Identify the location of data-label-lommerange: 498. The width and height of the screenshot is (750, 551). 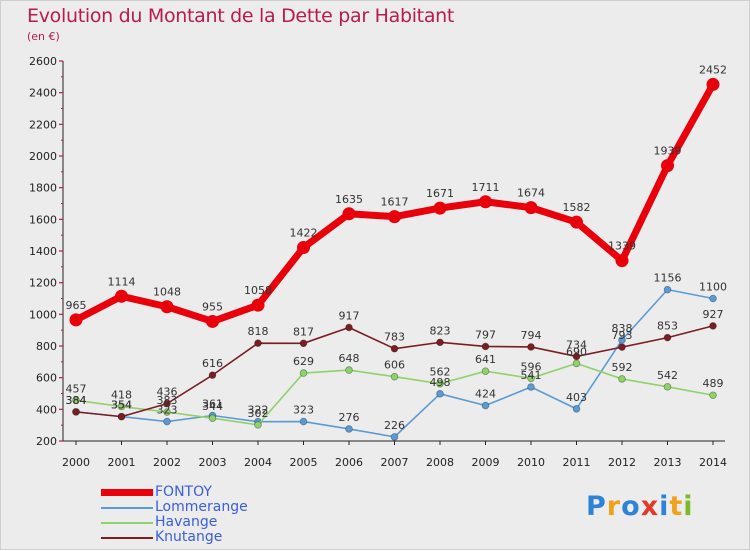
(440, 382).